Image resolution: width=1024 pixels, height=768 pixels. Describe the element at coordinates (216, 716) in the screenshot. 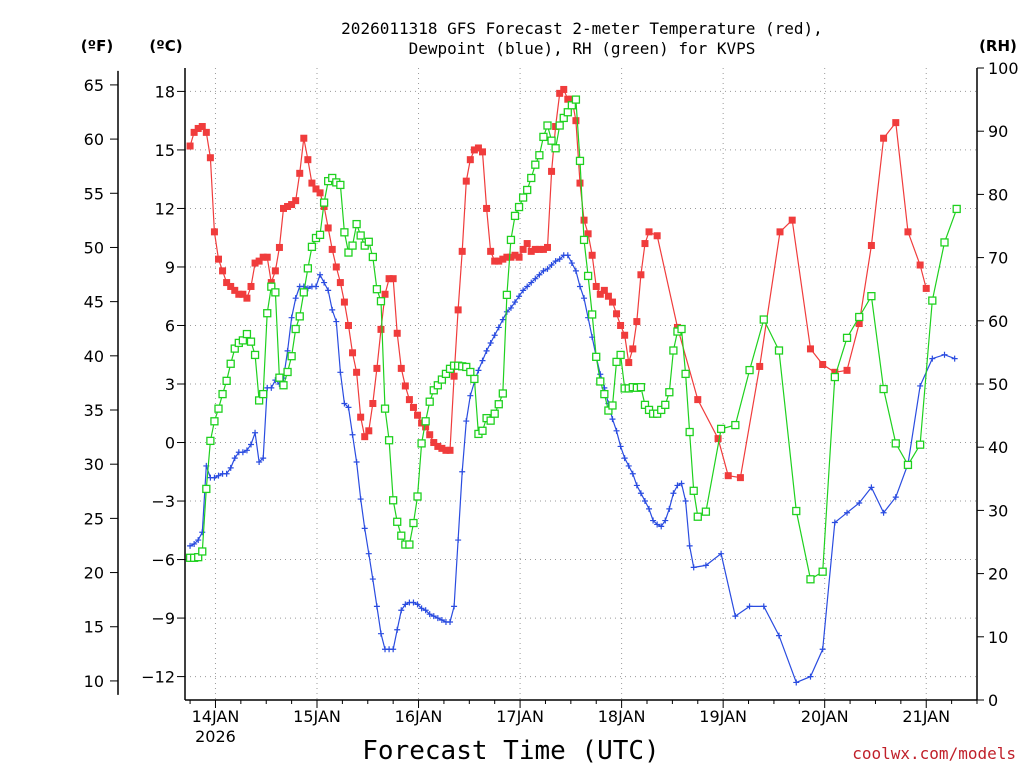

I see `x-tick-label: 14JAN` at that location.